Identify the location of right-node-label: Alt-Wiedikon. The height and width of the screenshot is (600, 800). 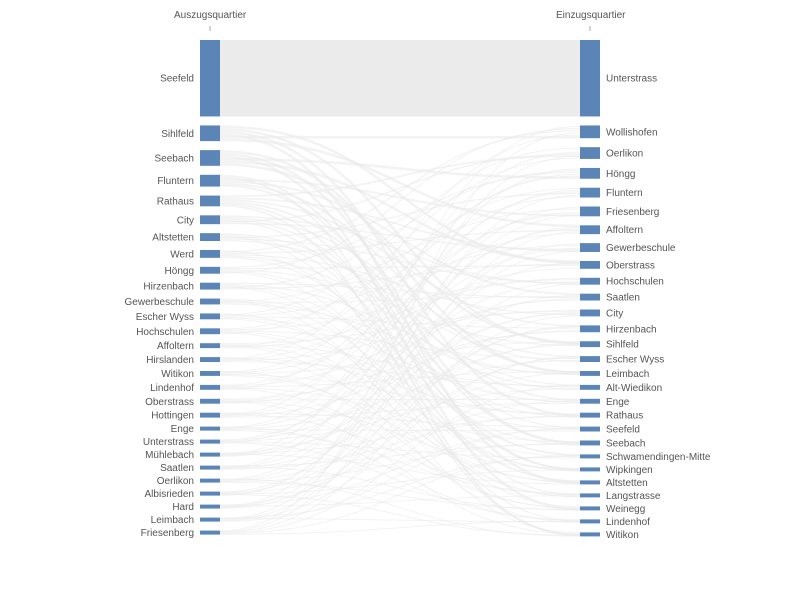
(634, 388).